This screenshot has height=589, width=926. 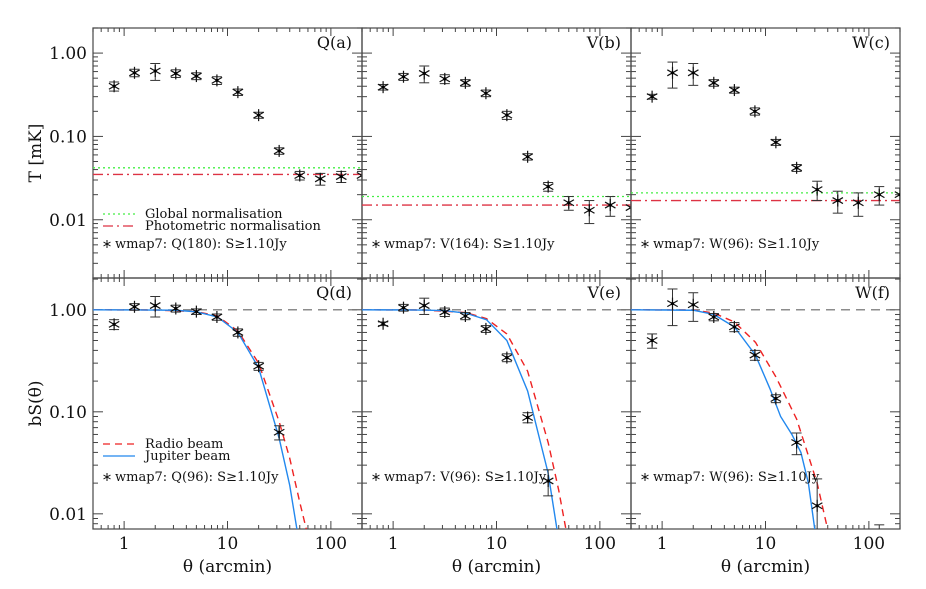 I want to click on panel-label: W(f), so click(x=872, y=292).